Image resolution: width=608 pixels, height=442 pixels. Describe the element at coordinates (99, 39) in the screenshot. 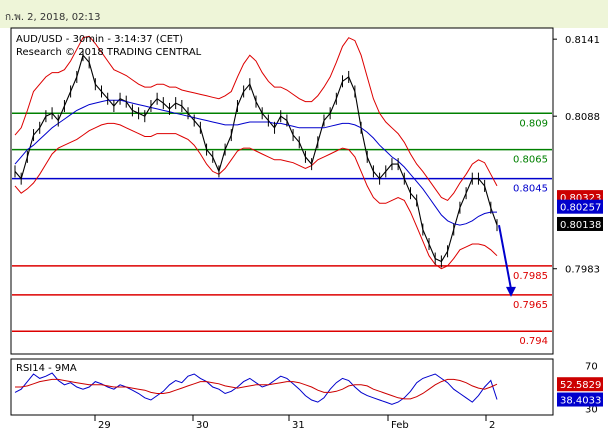

I see `chart-title: AUD/USD - 30min - 3:14:37 (CET)` at that location.